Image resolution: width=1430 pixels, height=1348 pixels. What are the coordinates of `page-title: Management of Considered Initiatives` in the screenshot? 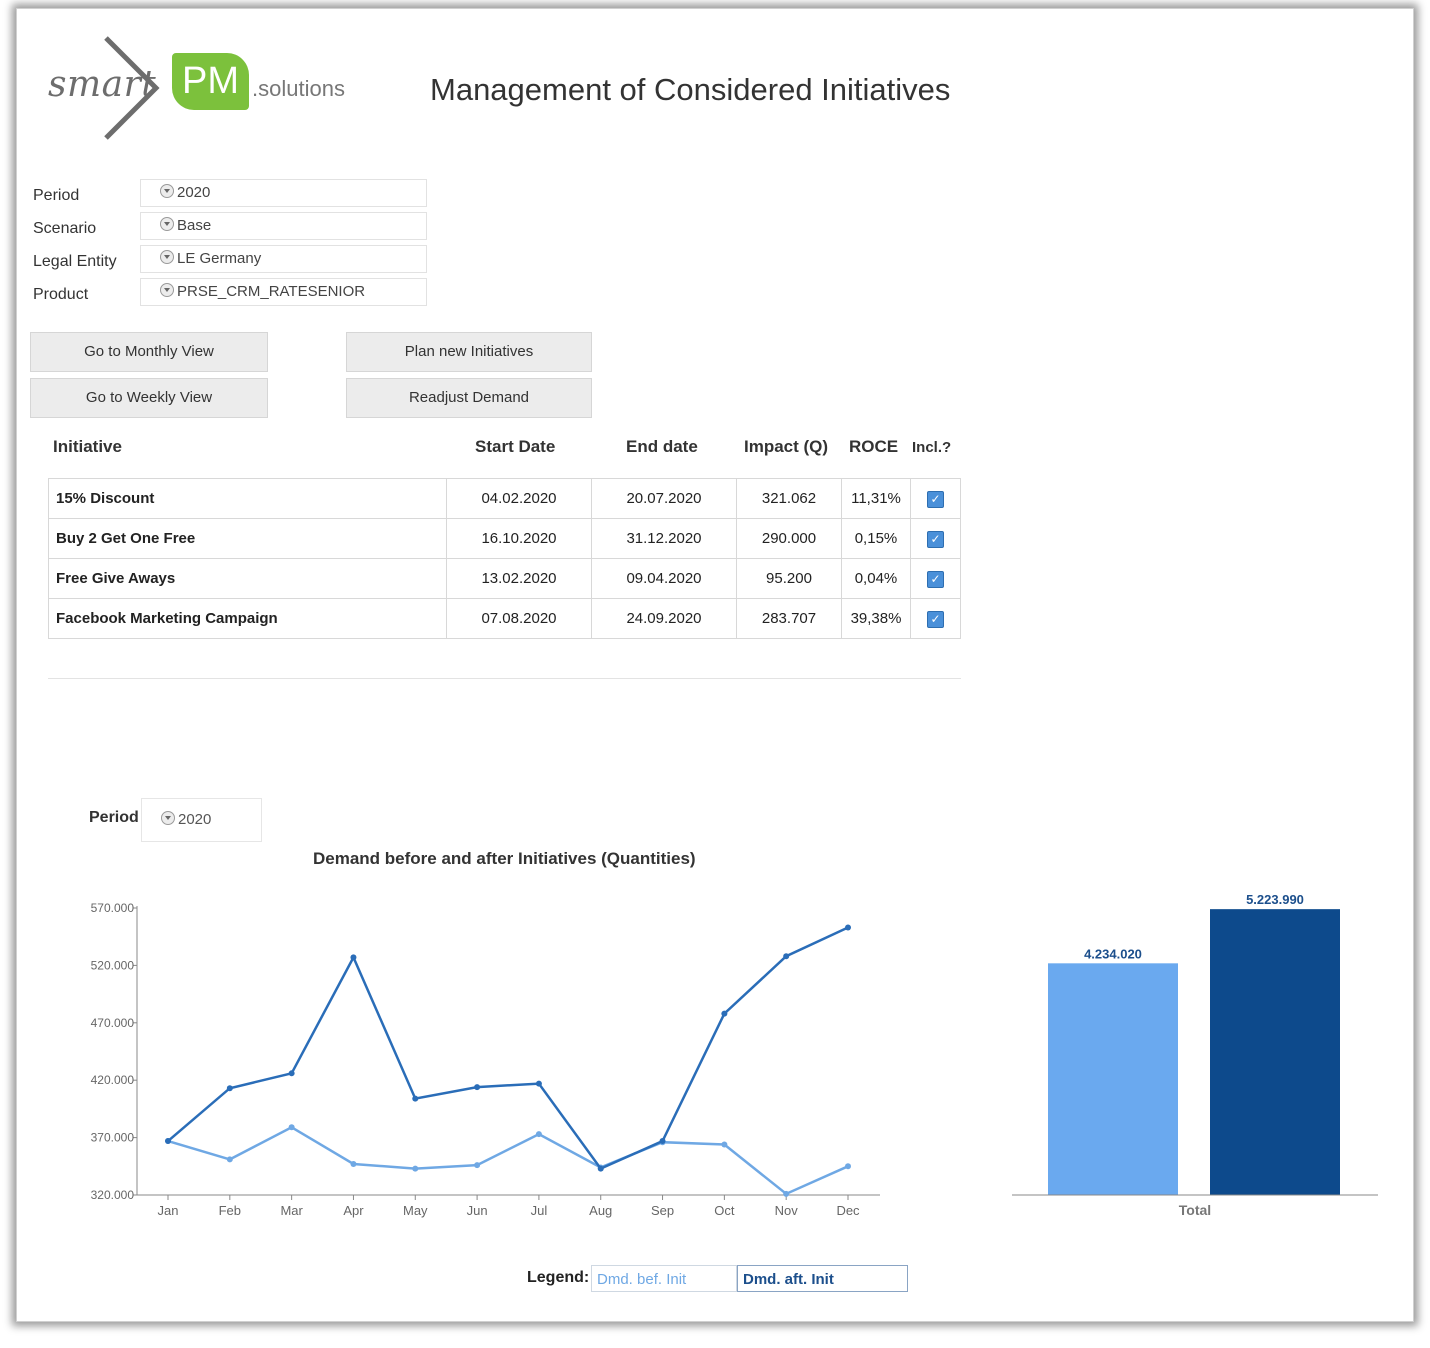 It's located at (690, 89).